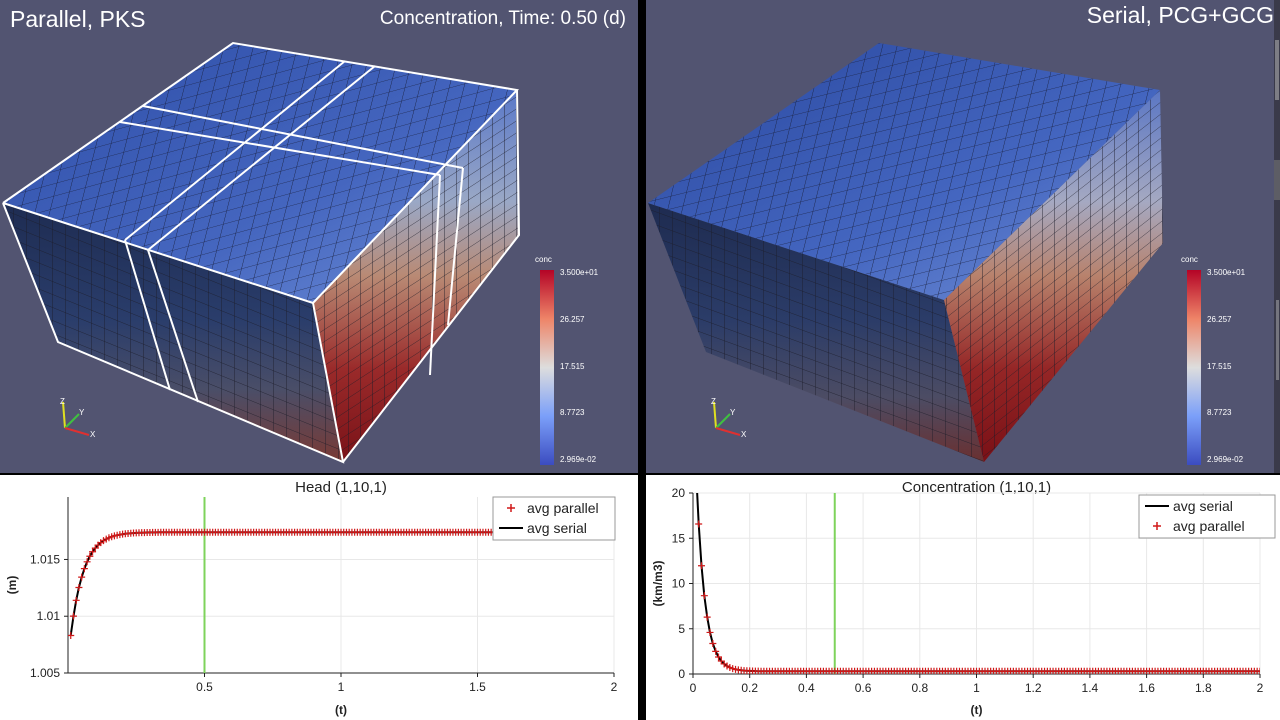 The image size is (1280, 720). I want to click on y-tick-label: 20, so click(679, 493).